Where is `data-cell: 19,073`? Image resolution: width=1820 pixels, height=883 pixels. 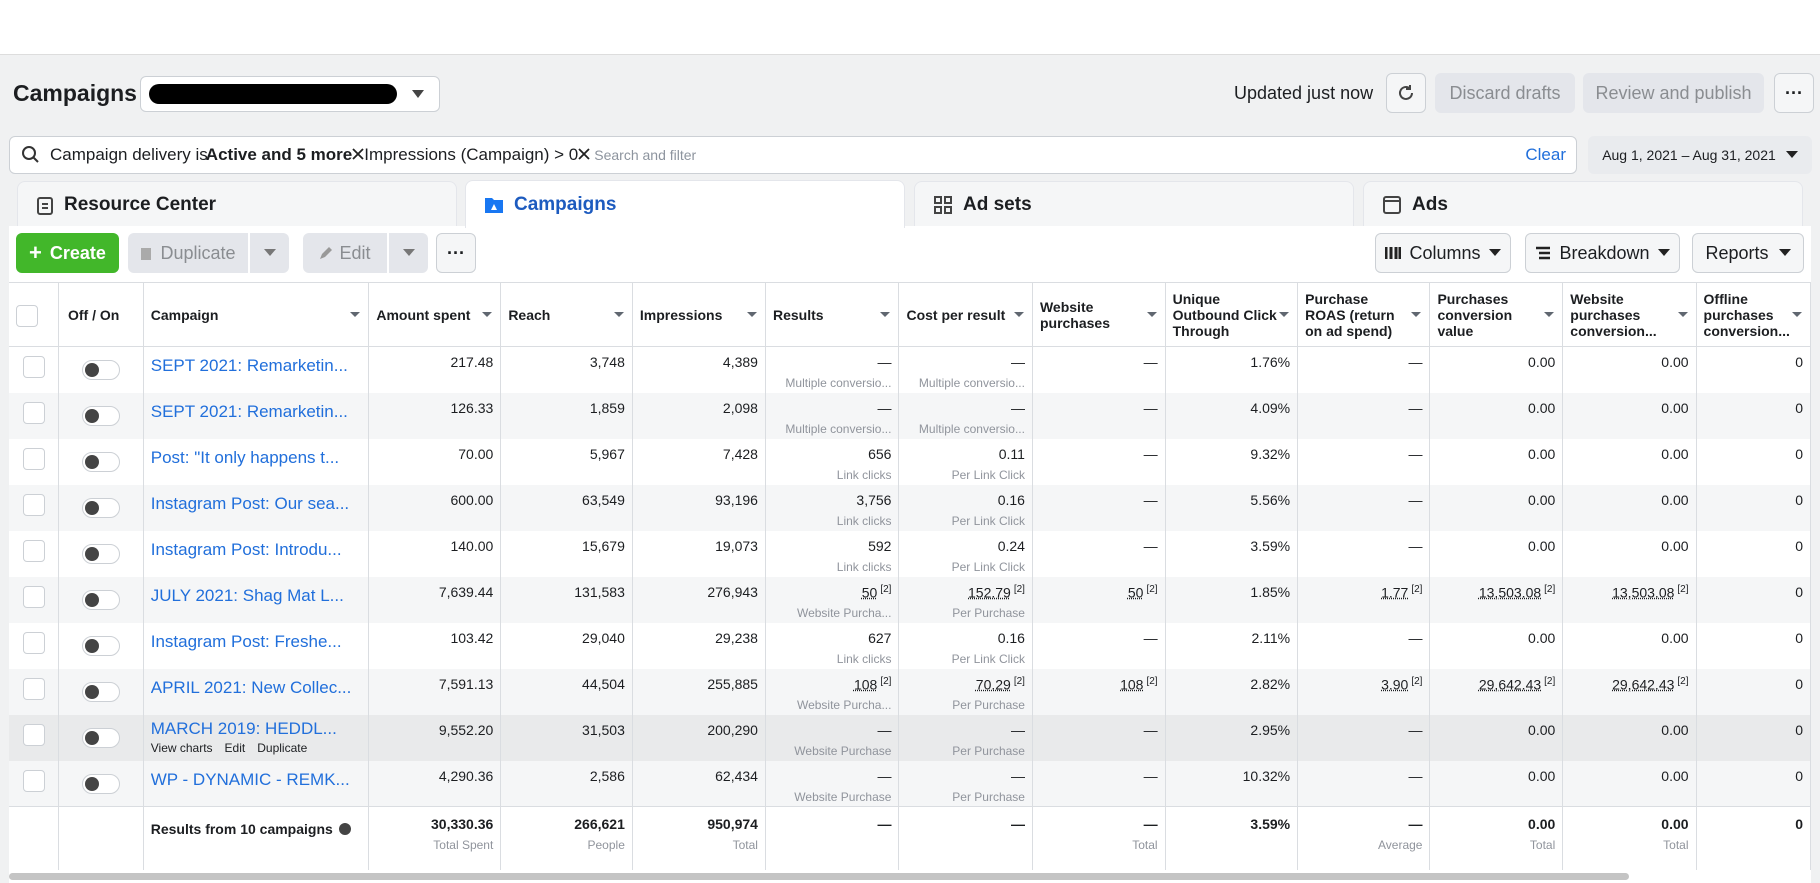
data-cell: 19,073 is located at coordinates (699, 553).